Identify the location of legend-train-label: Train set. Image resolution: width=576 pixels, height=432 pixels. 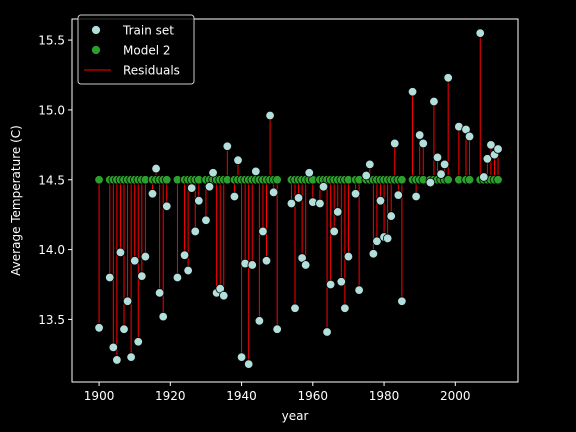
(148, 31).